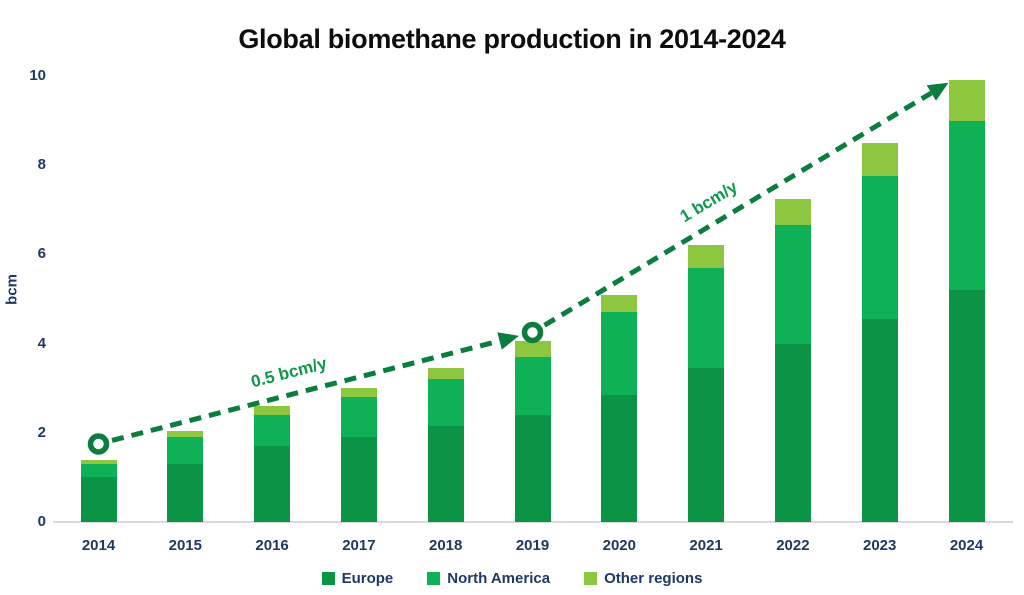 The height and width of the screenshot is (595, 1024). Describe the element at coordinates (367, 578) in the screenshot. I see `legend-label: Europe` at that location.